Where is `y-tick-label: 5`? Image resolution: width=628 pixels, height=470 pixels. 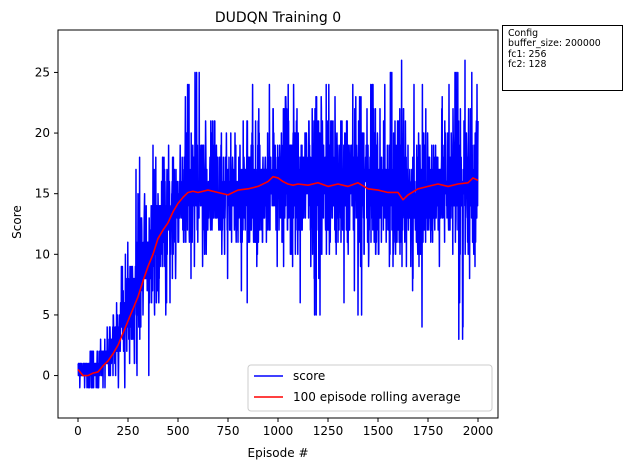
y-tick-label: 5 is located at coordinates (46, 315).